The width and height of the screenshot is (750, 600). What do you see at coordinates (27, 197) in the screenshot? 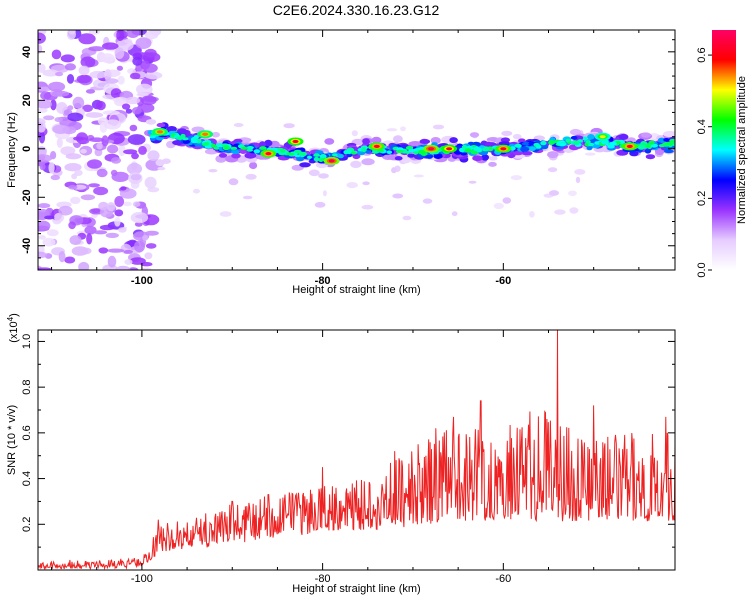
I see `y-tick-label: -20` at bounding box center [27, 197].